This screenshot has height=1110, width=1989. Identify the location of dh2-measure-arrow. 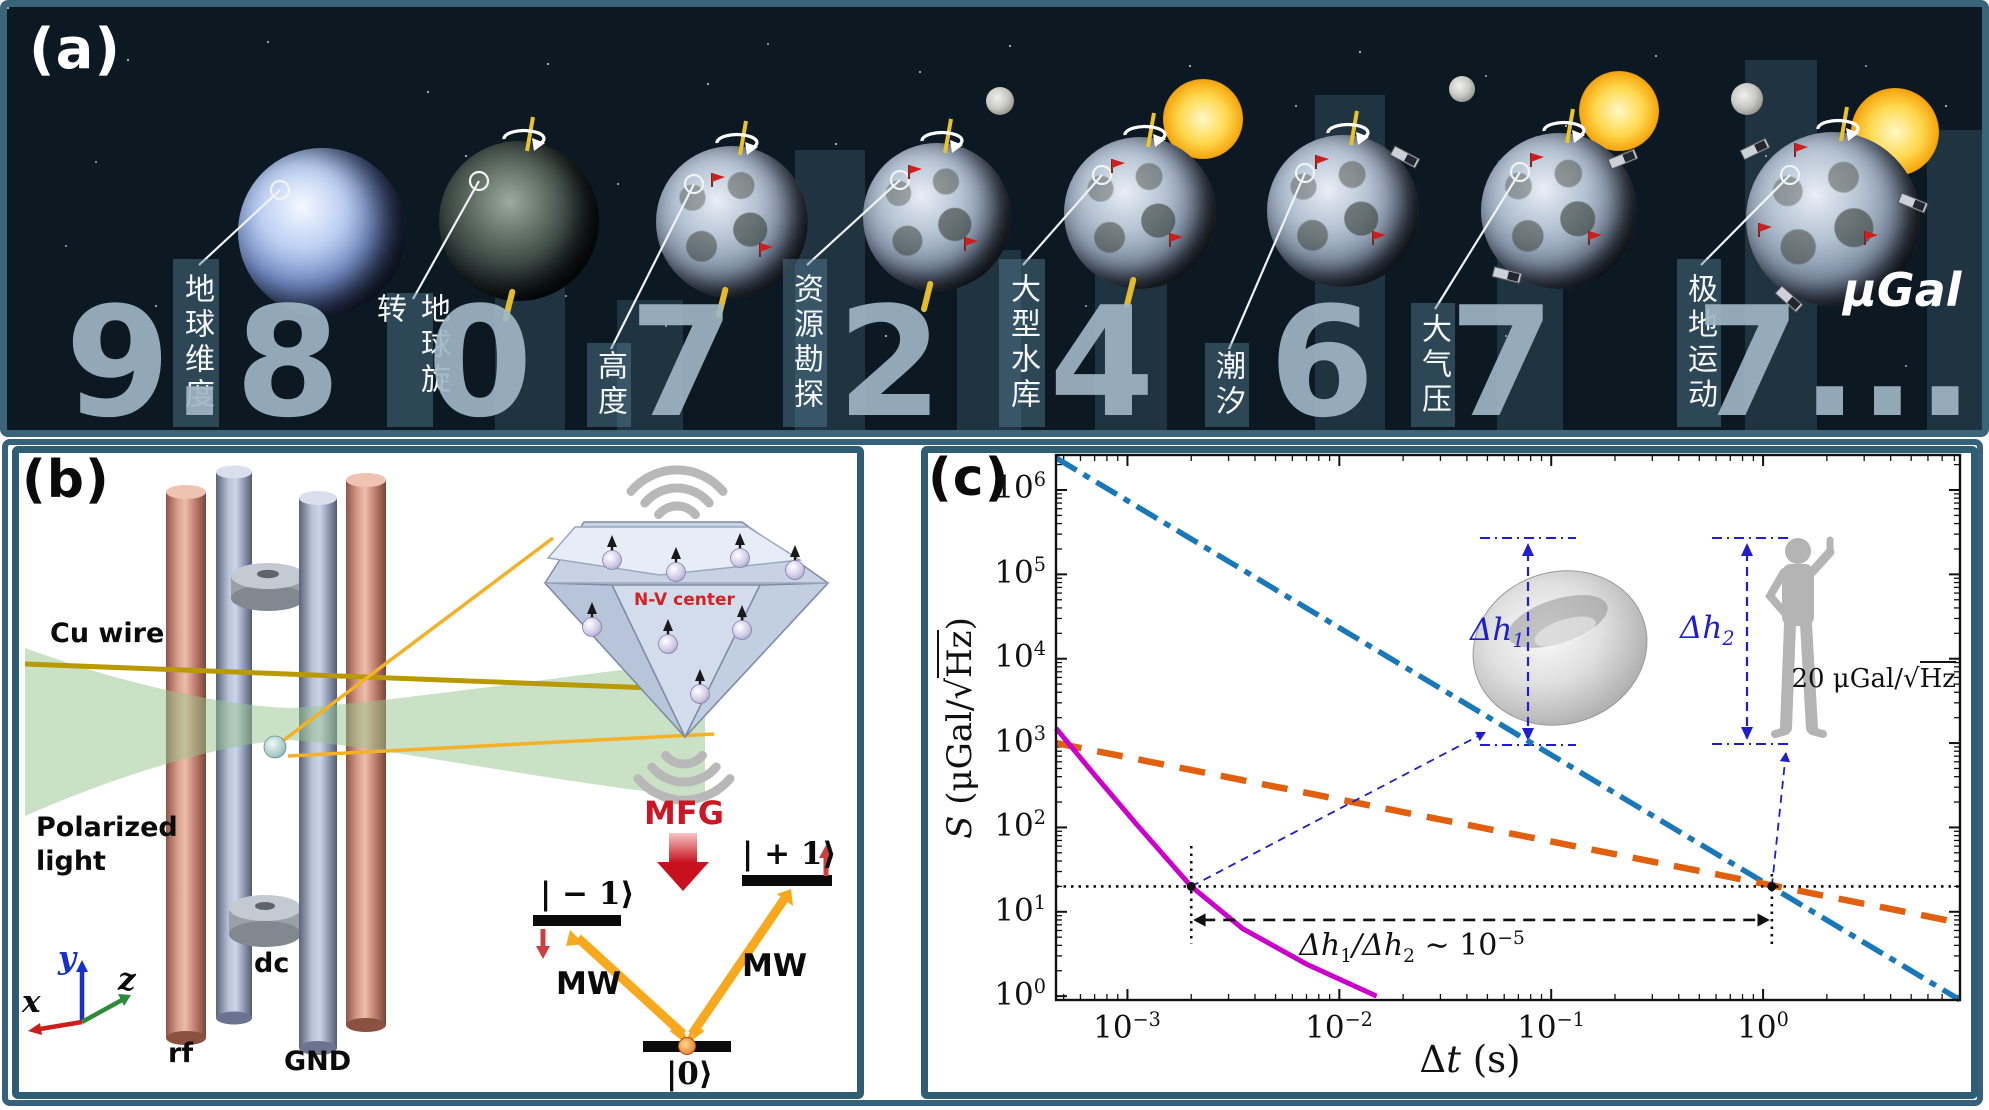
(1752, 641).